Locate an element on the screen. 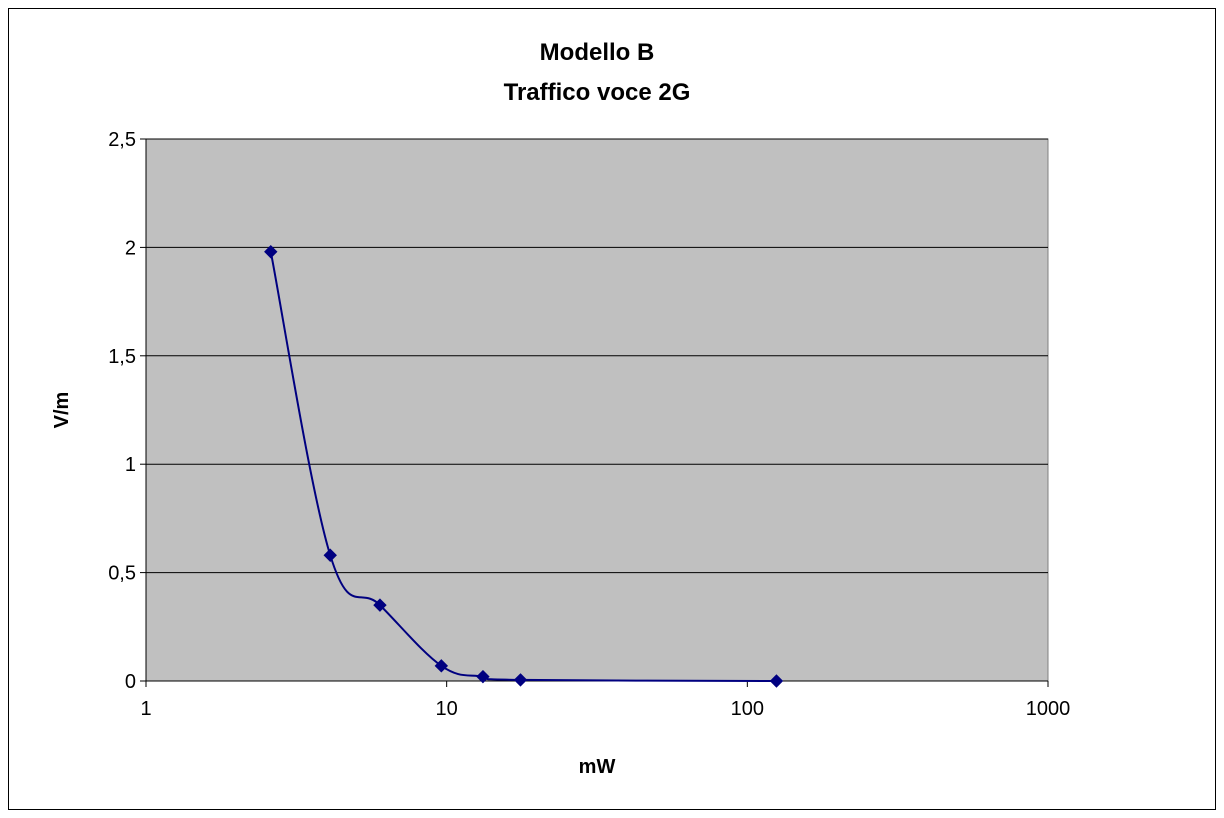  chart-title-line-1: Modello B is located at coordinates (597, 52).